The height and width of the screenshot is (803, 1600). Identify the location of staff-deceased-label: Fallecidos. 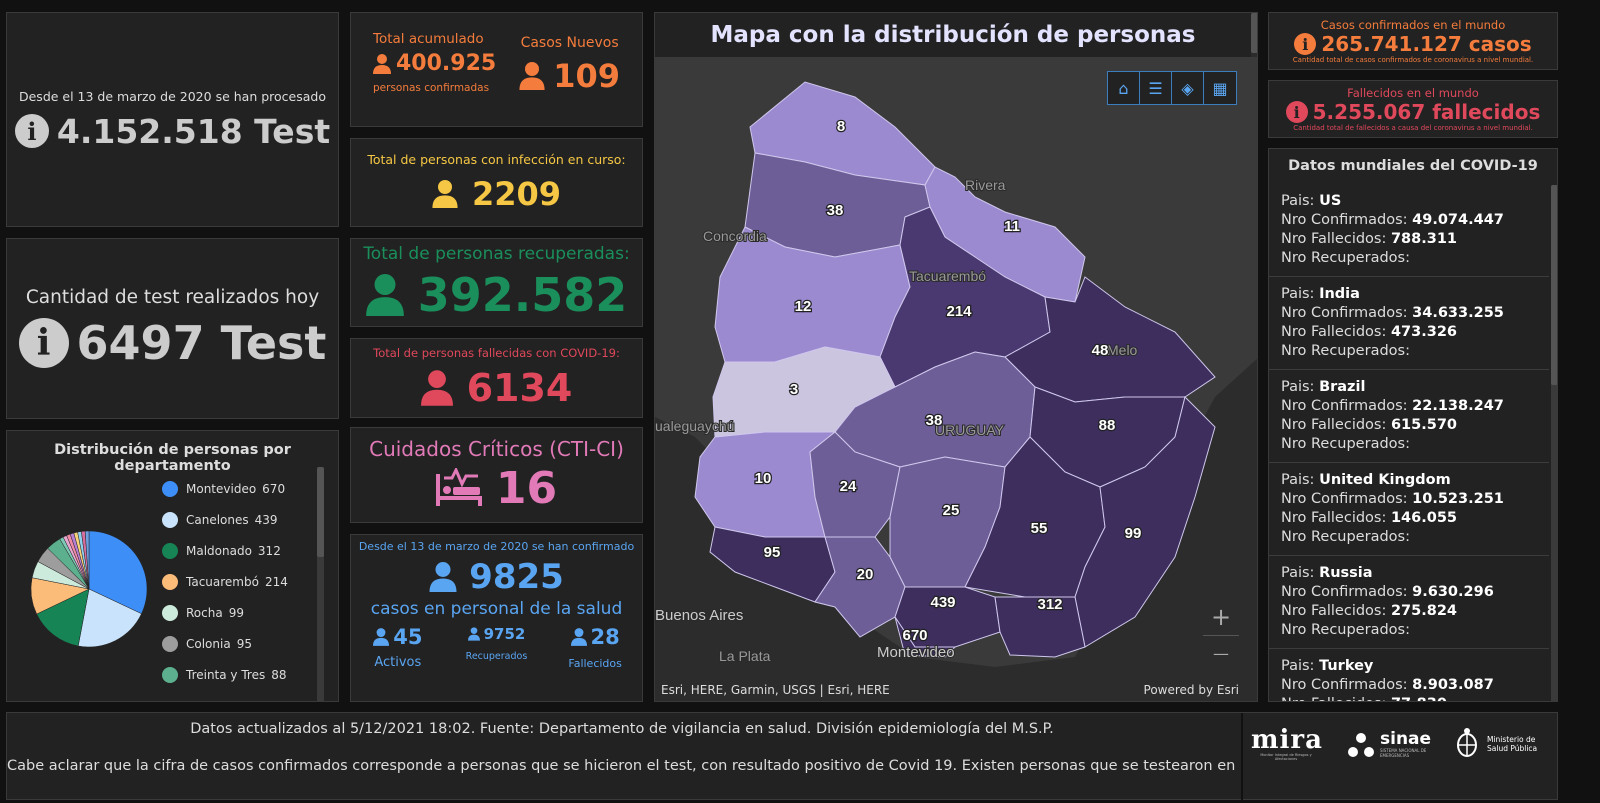
(595, 663).